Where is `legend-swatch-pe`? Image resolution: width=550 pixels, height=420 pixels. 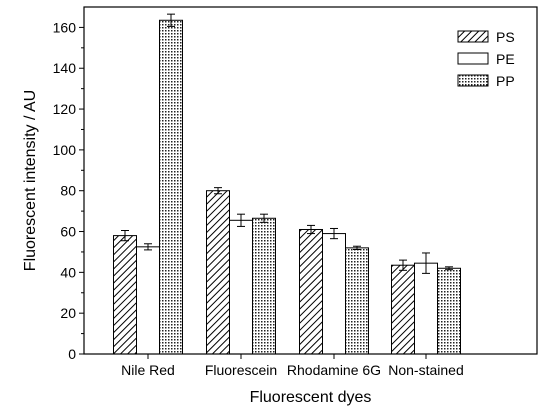
legend-swatch-pe is located at coordinates (473, 58).